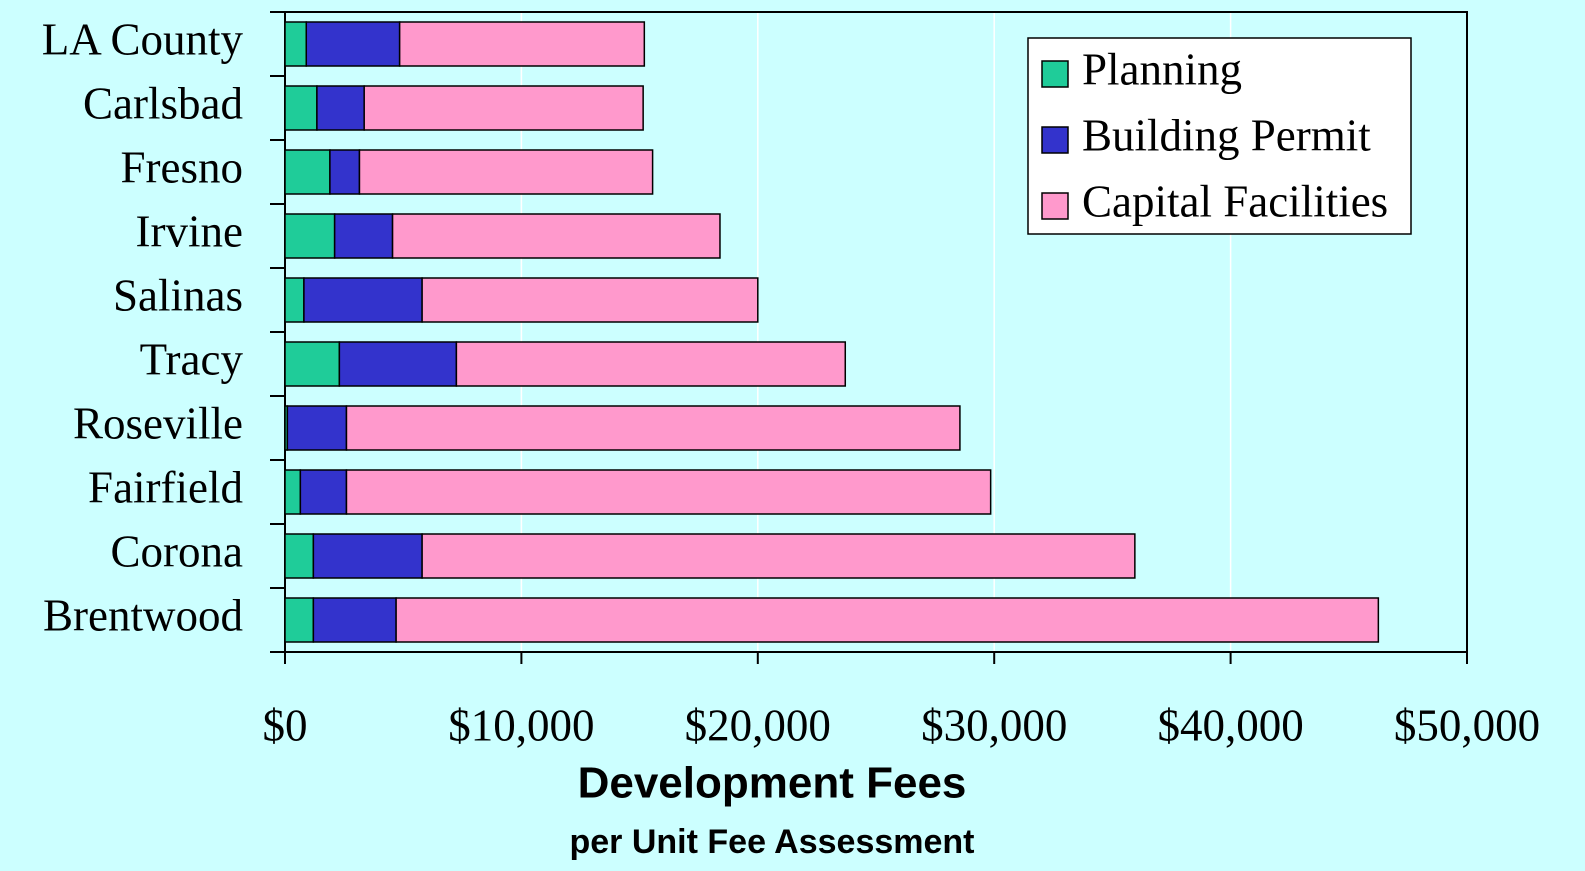  Describe the element at coordinates (143, 615) in the screenshot. I see `y-tick-label: Brentwood` at that location.